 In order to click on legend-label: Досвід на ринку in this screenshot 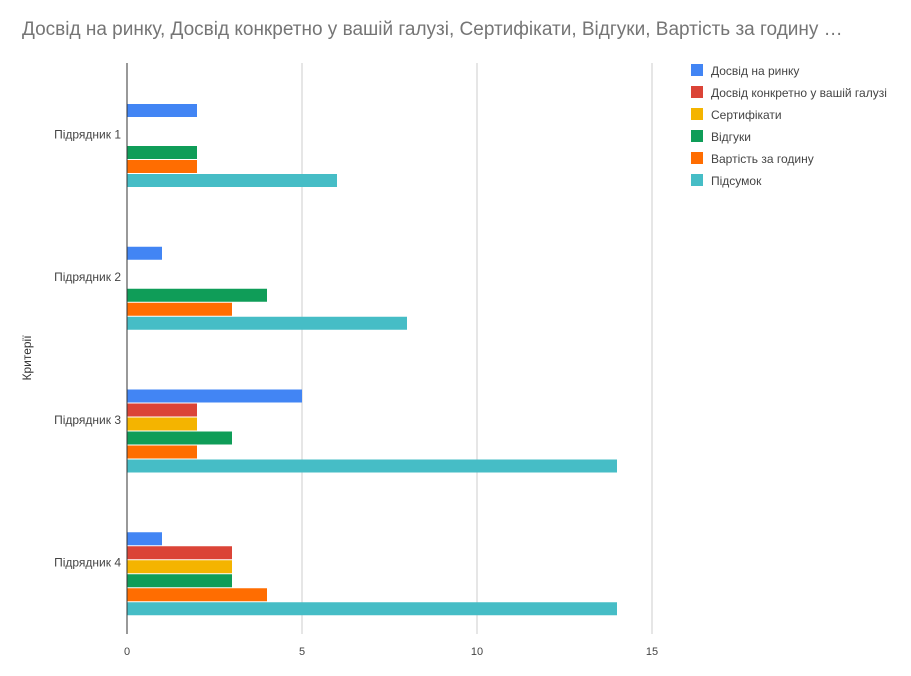, I will do `click(755, 71)`.